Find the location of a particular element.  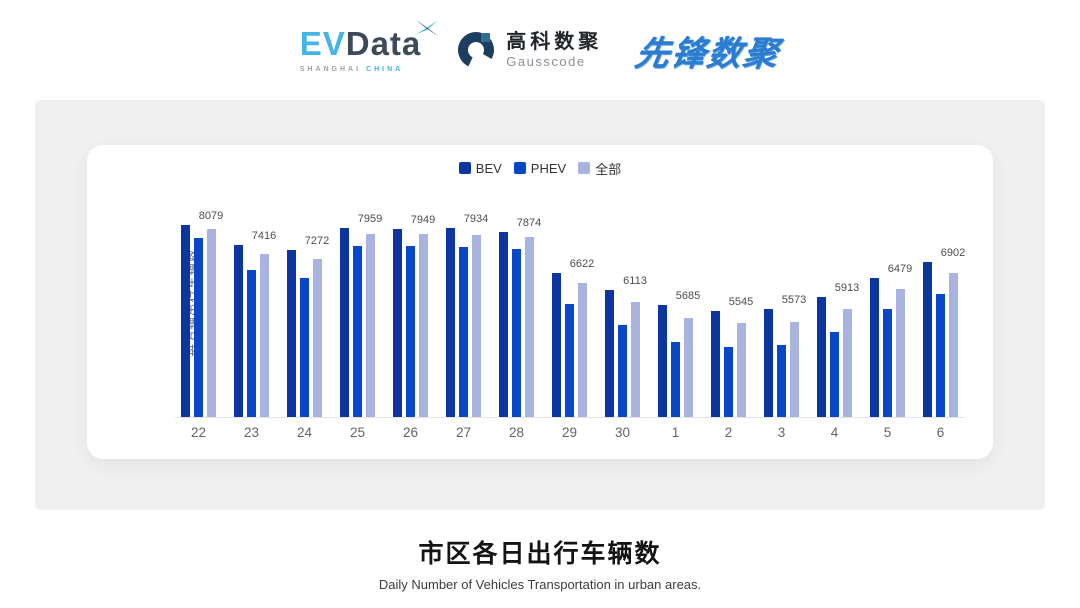

bar-group-6: 6902 is located at coordinates (944, 332).